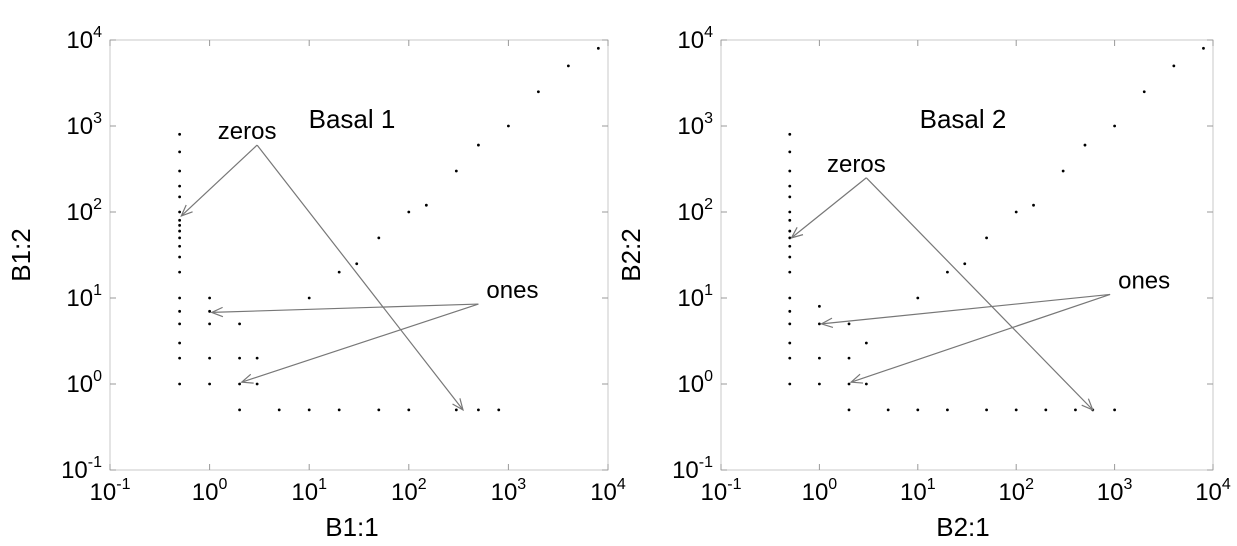  Describe the element at coordinates (309, 491) in the screenshot. I see `x-tick-label: 10¹` at that location.